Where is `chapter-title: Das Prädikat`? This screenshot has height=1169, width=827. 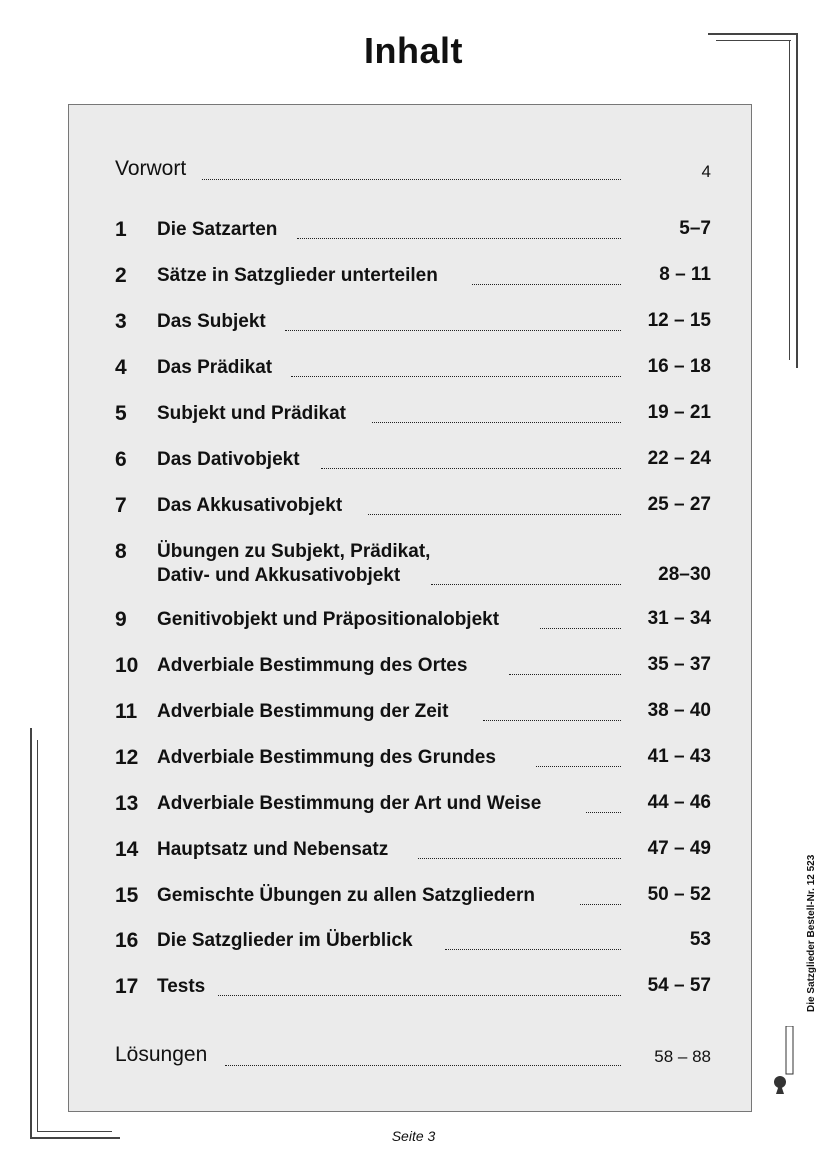
chapter-title: Das Prädikat is located at coordinates (215, 367).